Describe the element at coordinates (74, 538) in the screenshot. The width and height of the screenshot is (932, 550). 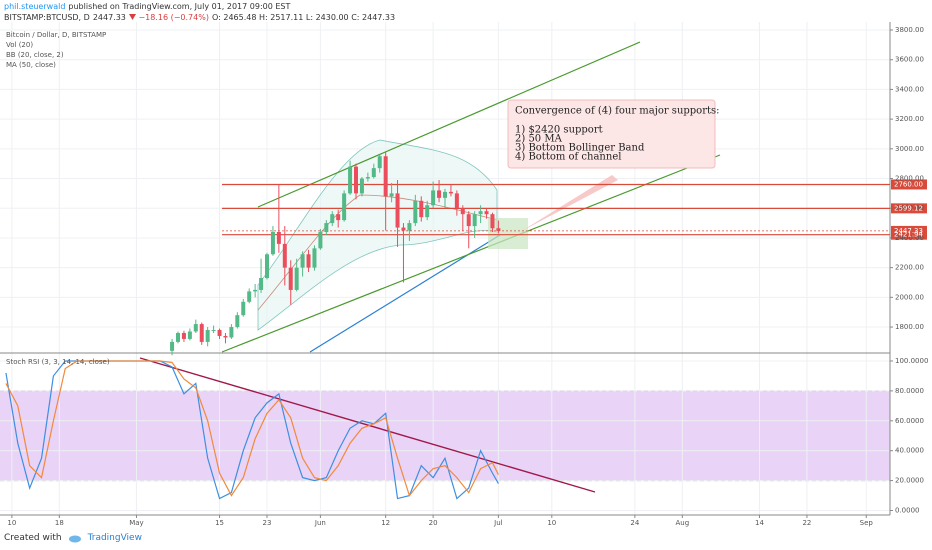
I see `logo` at that location.